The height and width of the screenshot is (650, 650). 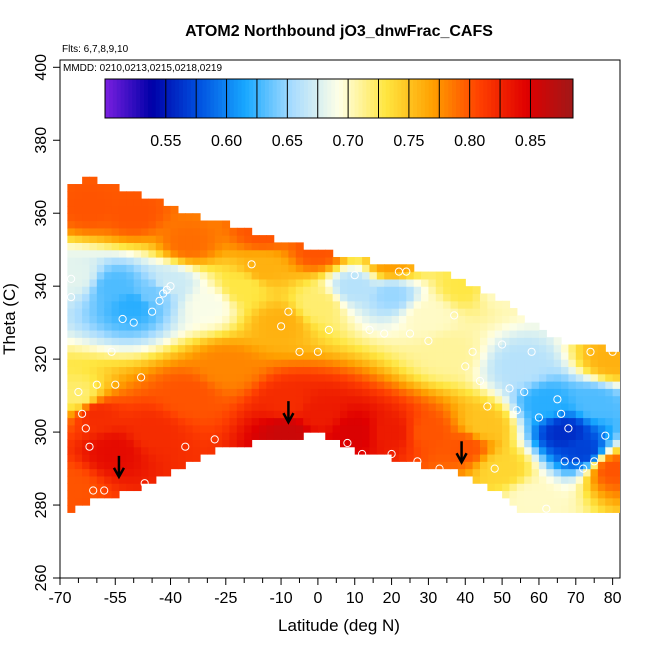 I want to click on x-tick-label: 30, so click(x=429, y=598).